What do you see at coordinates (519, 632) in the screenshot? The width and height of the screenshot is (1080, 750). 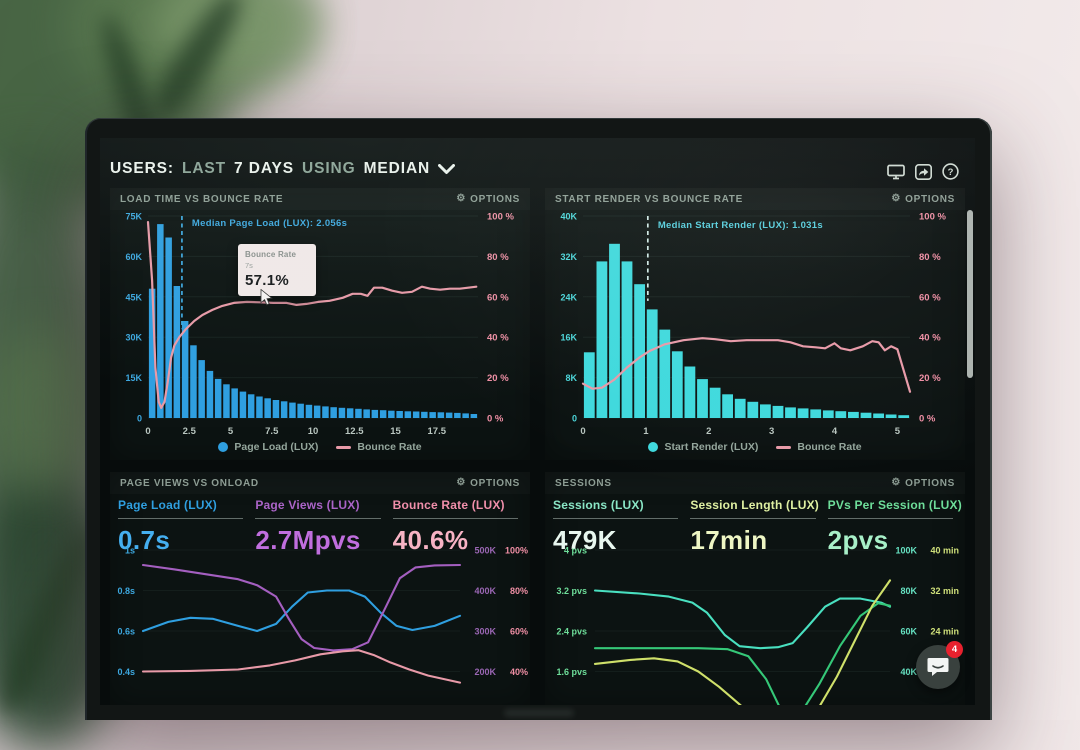 I see `svg-text: 60%` at bounding box center [519, 632].